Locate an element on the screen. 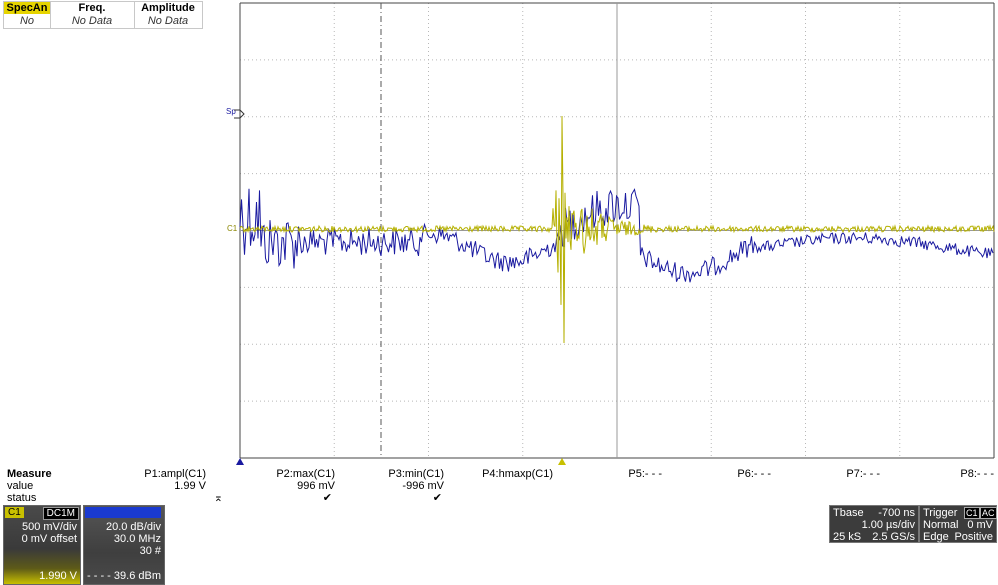 This screenshot has height=585, width=998. trigger-label: Trigger is located at coordinates (940, 513).